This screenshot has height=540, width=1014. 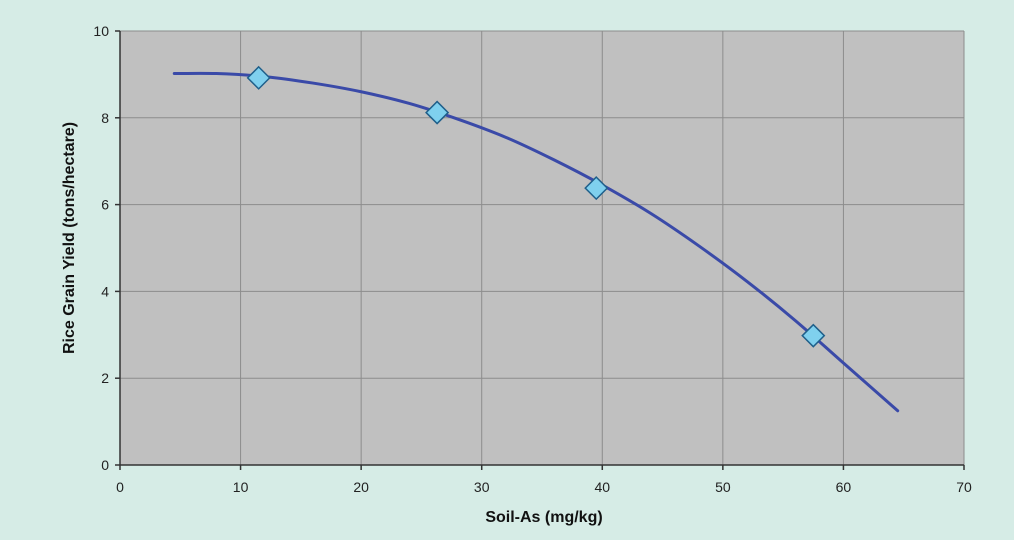 I want to click on y-axis-title: Rice Grain Yield (tons/hectare), so click(x=69, y=238).